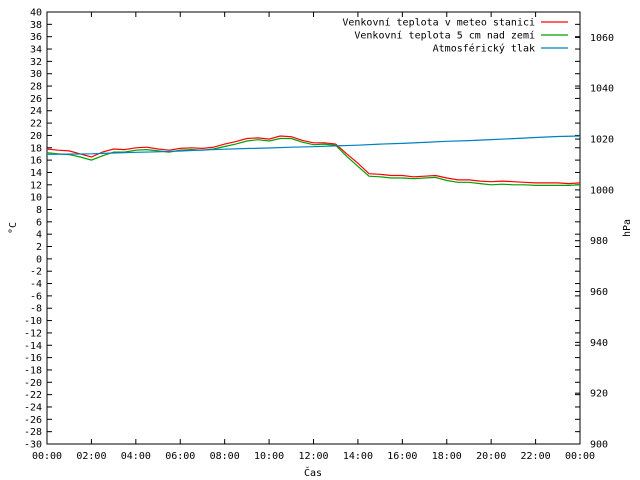 Image resolution: width=640 pixels, height=480 pixels. What do you see at coordinates (36, 161) in the screenshot?
I see `y-tick-label: 16` at bounding box center [36, 161].